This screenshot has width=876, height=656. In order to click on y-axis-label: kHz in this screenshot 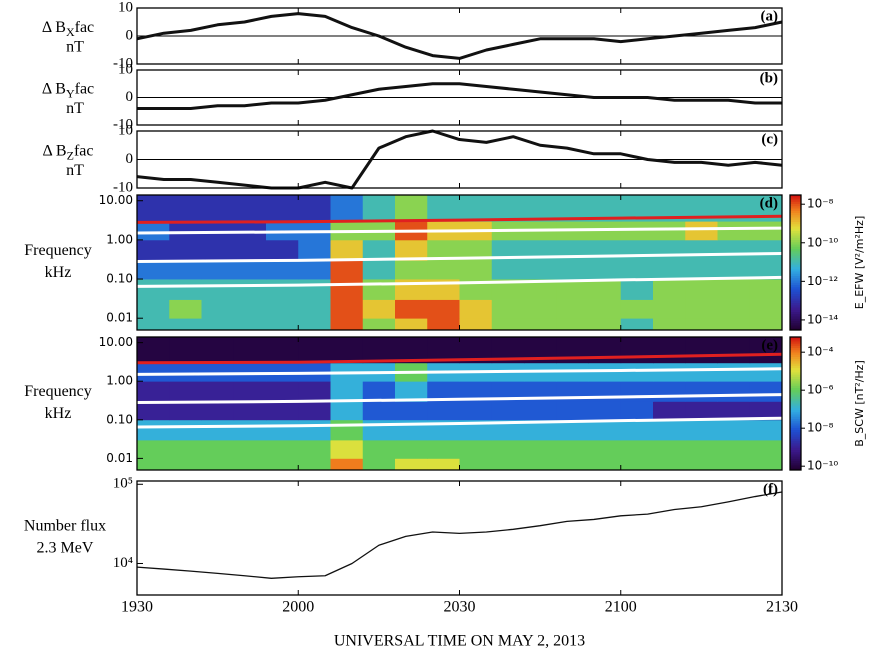, I will do `click(58, 413)`.